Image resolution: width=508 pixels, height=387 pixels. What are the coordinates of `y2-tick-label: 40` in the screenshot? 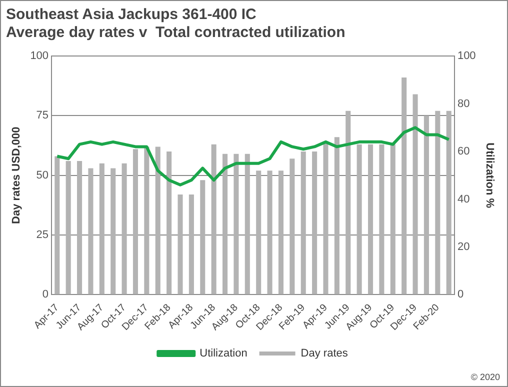 It's located at (463, 199).